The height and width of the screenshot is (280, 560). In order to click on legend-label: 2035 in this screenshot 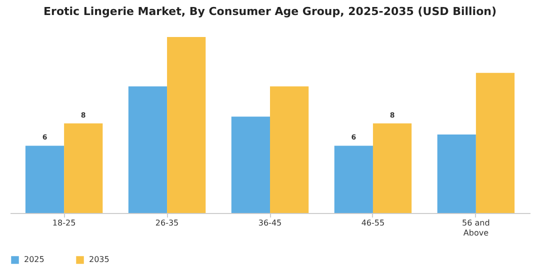, I will do `click(99, 259)`.